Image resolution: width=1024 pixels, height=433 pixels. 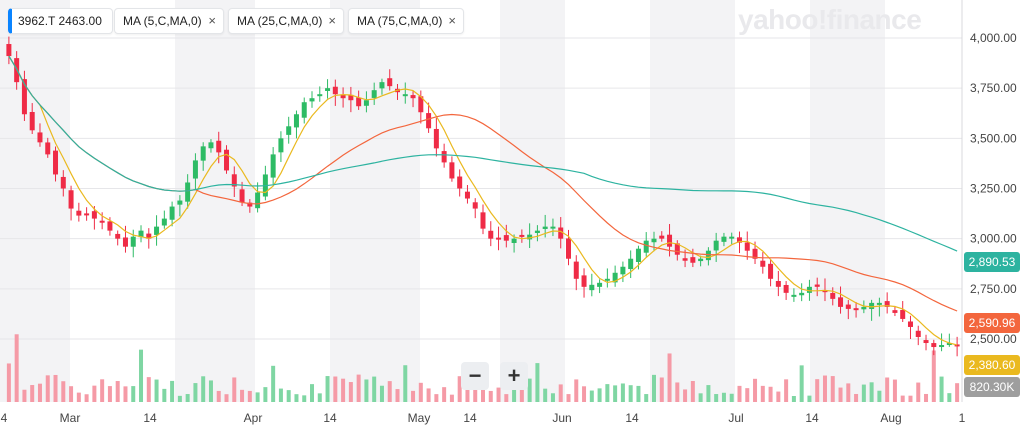 I want to click on symbol-chip: 3962.T 2463.00, so click(x=60, y=21).